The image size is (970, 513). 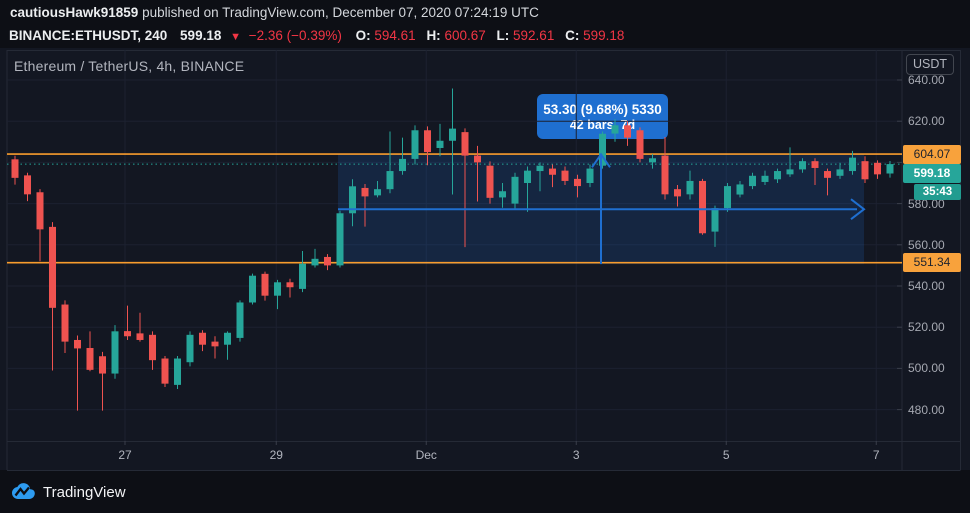 I want to click on range-tool-up-arrow, so click(x=601, y=160).